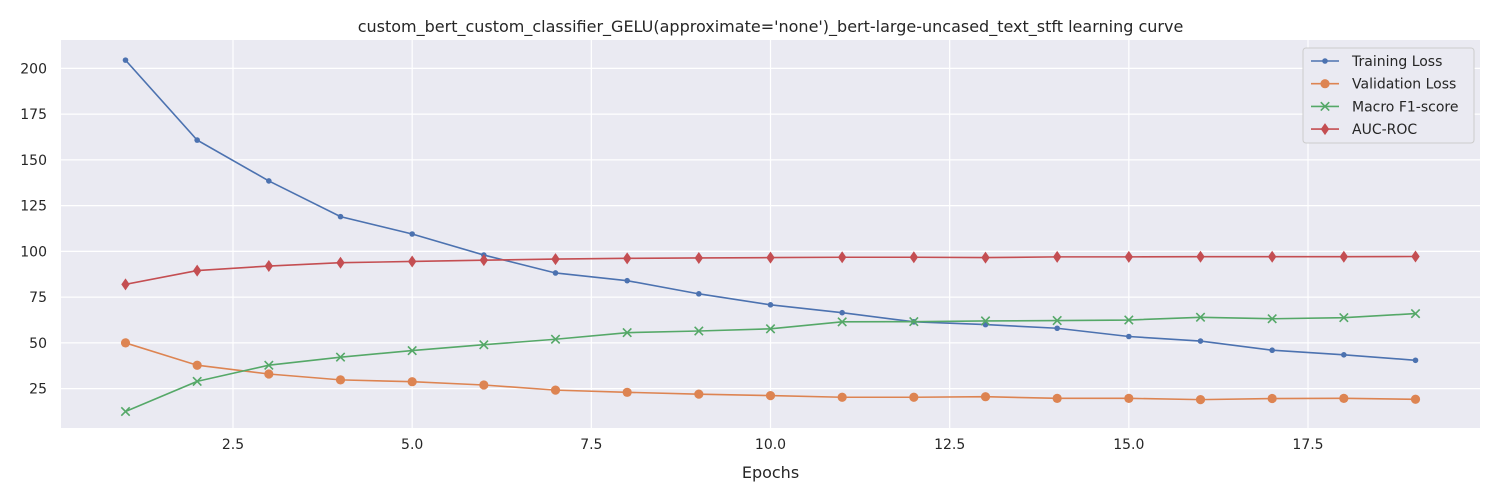  Describe the element at coordinates (233, 445) in the screenshot. I see `x-tick-label: 2.5` at that location.